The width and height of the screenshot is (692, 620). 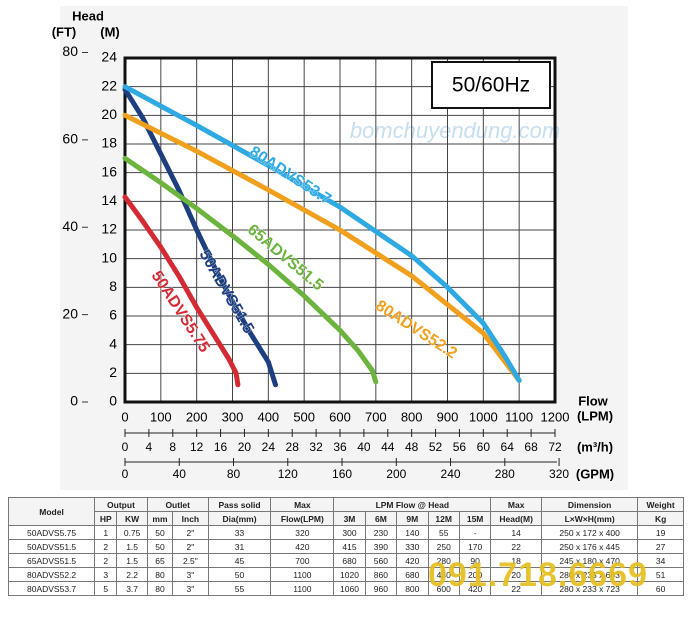 What do you see at coordinates (51, 560) in the screenshot?
I see `table-cell: 65ADVS51.5` at bounding box center [51, 560].